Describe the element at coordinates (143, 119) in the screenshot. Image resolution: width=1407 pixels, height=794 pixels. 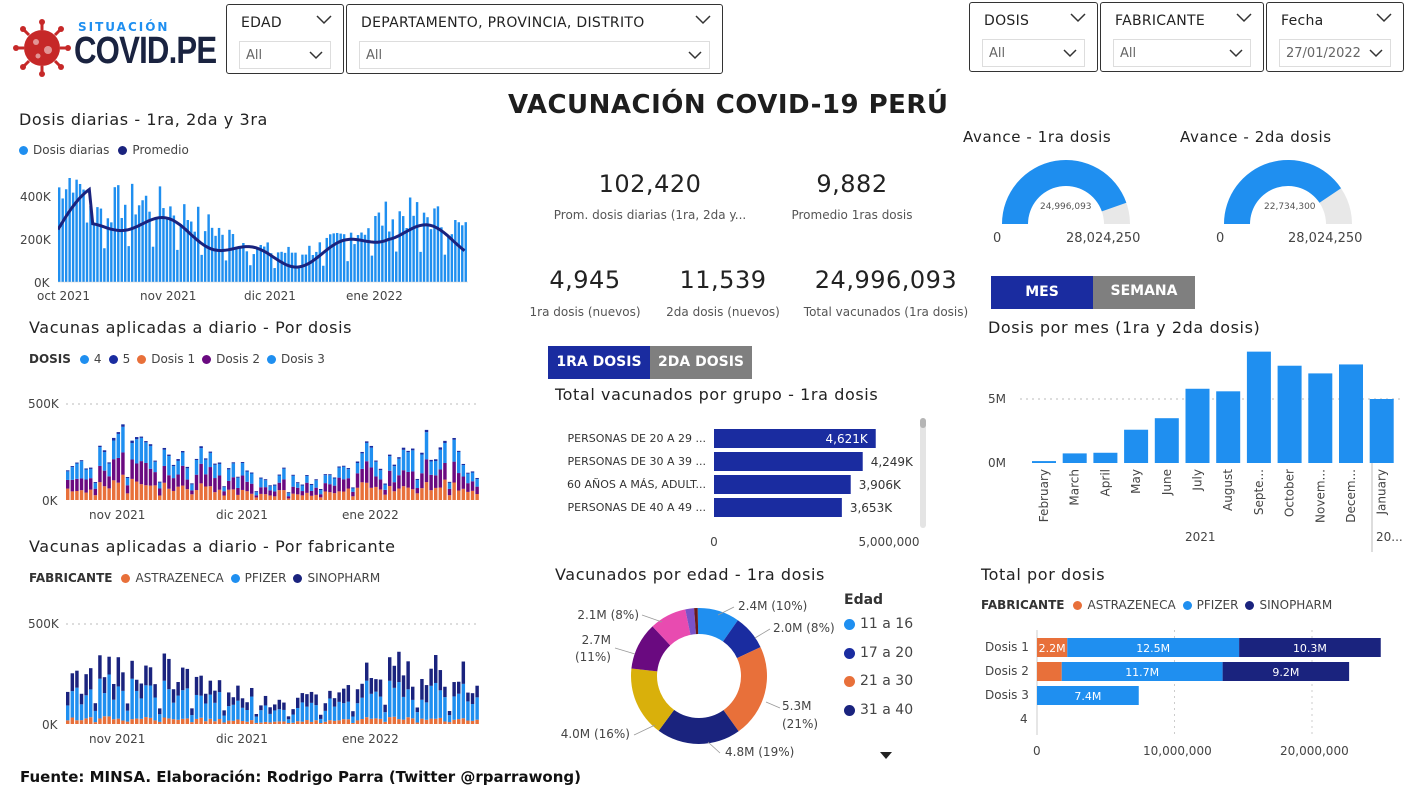
I see `daily-chart-title: Dosis diarias - 1ra, 2da y 3ra` at that location.